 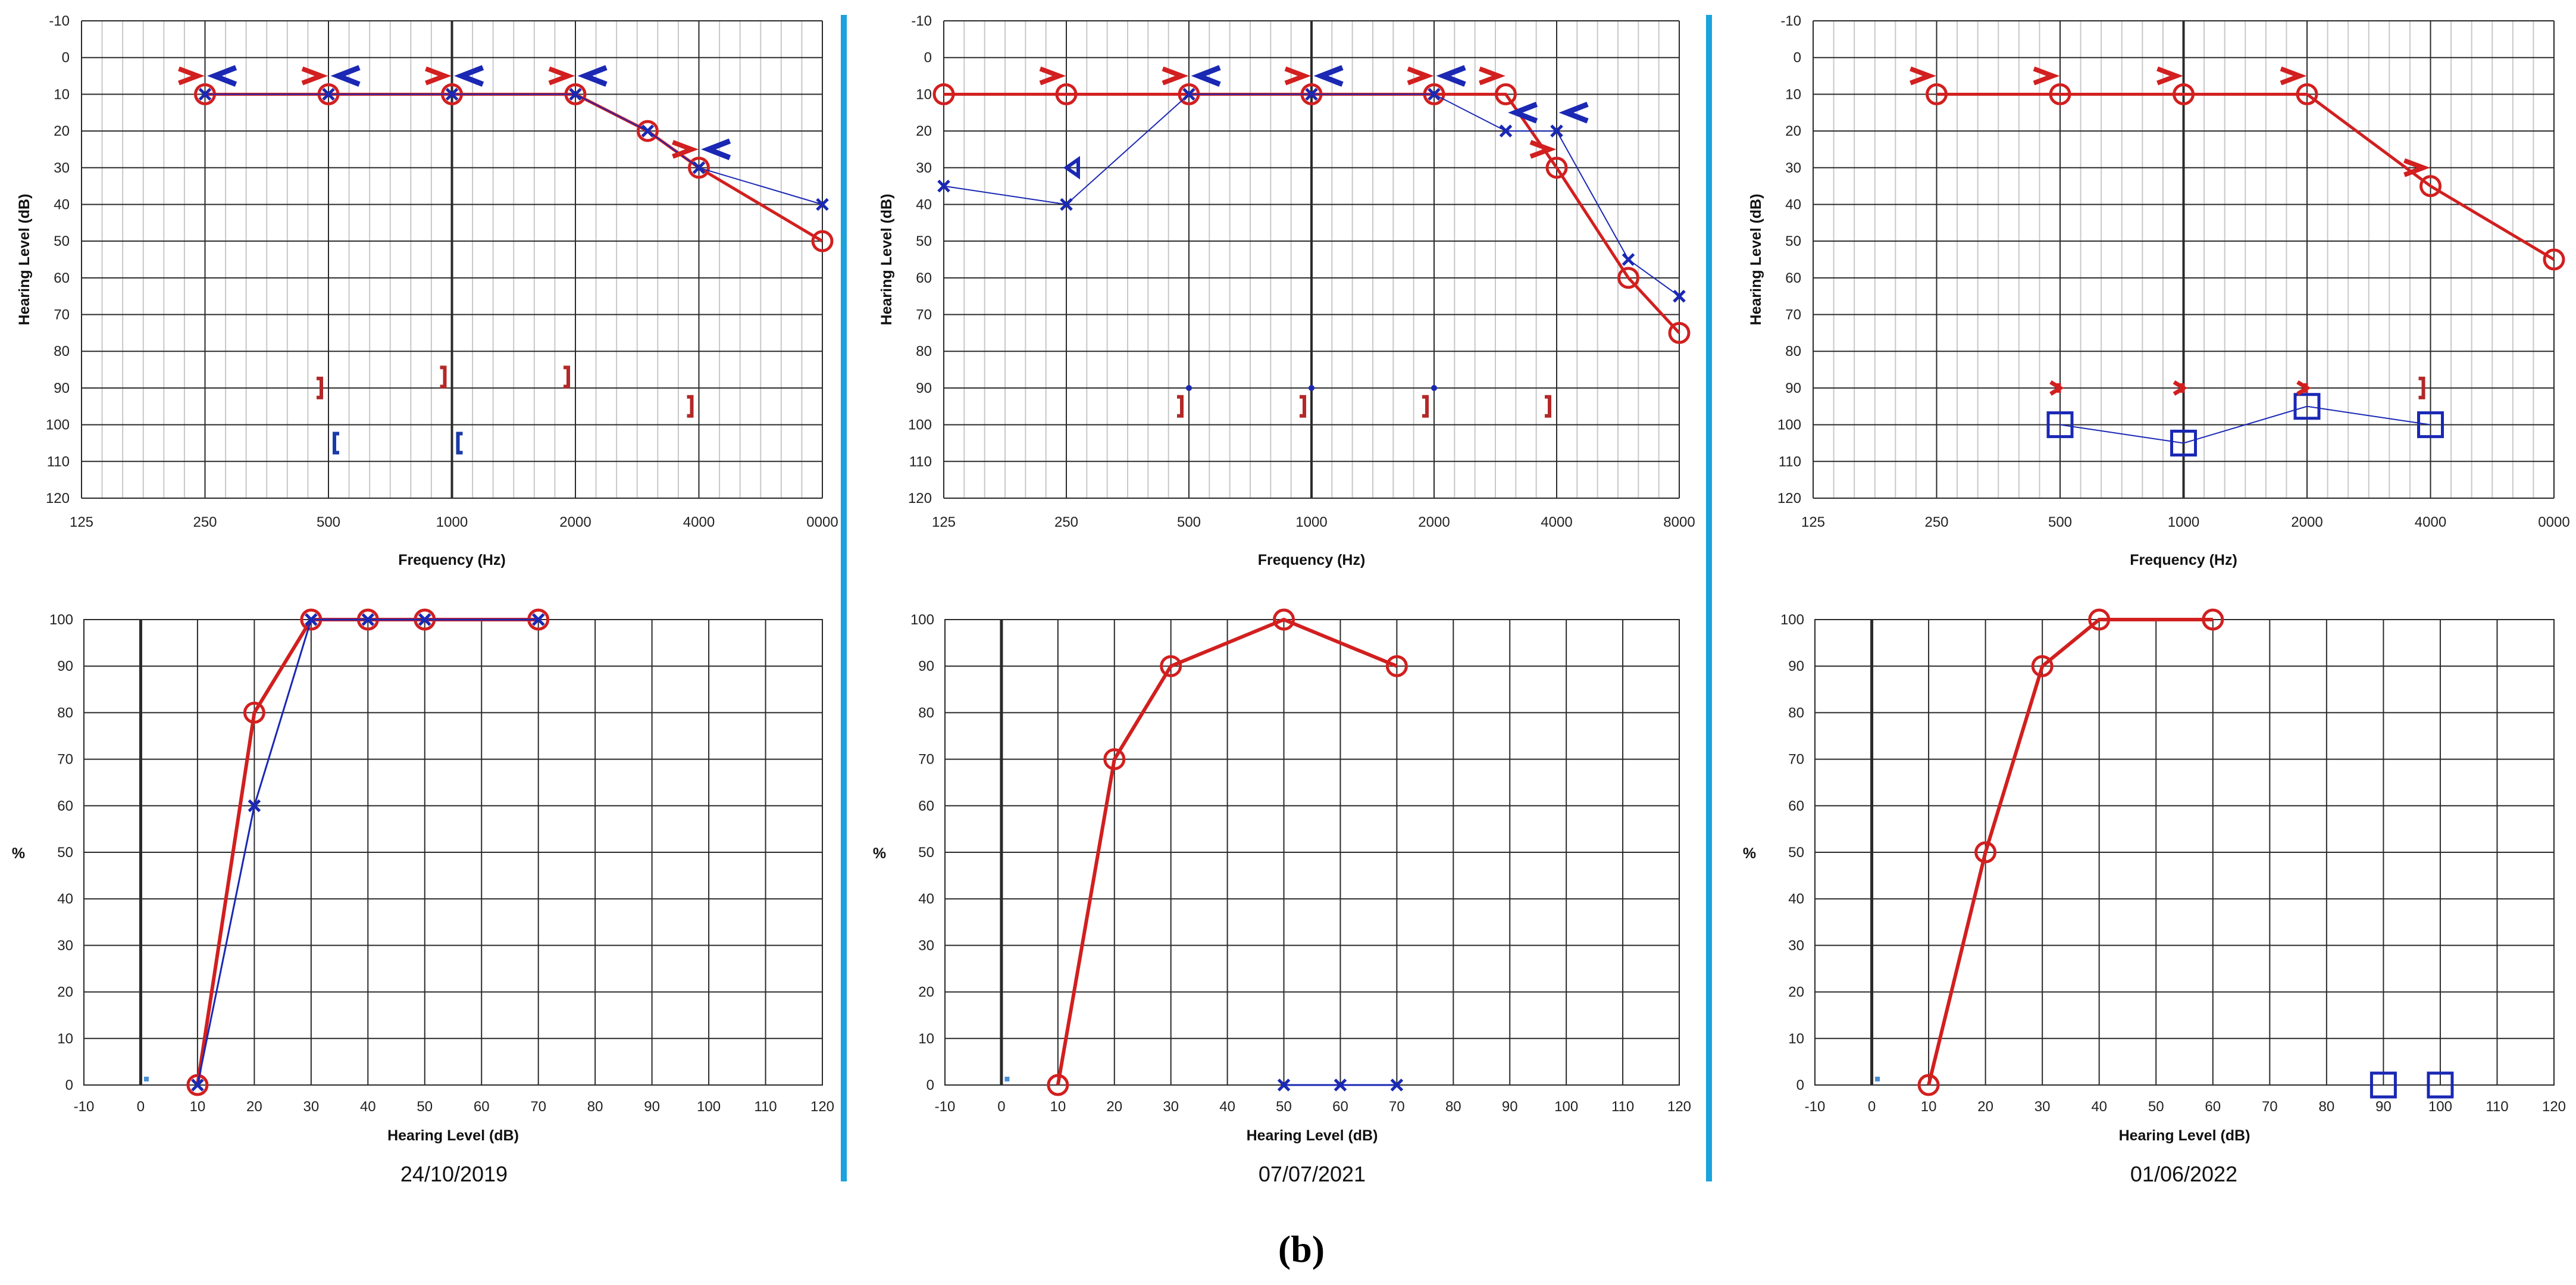 I want to click on x-tick-label: 20, so click(x=1114, y=1107).